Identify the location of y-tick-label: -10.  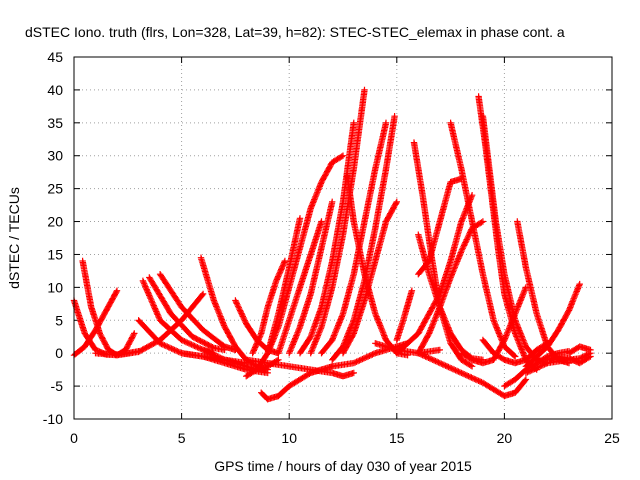
(53, 419).